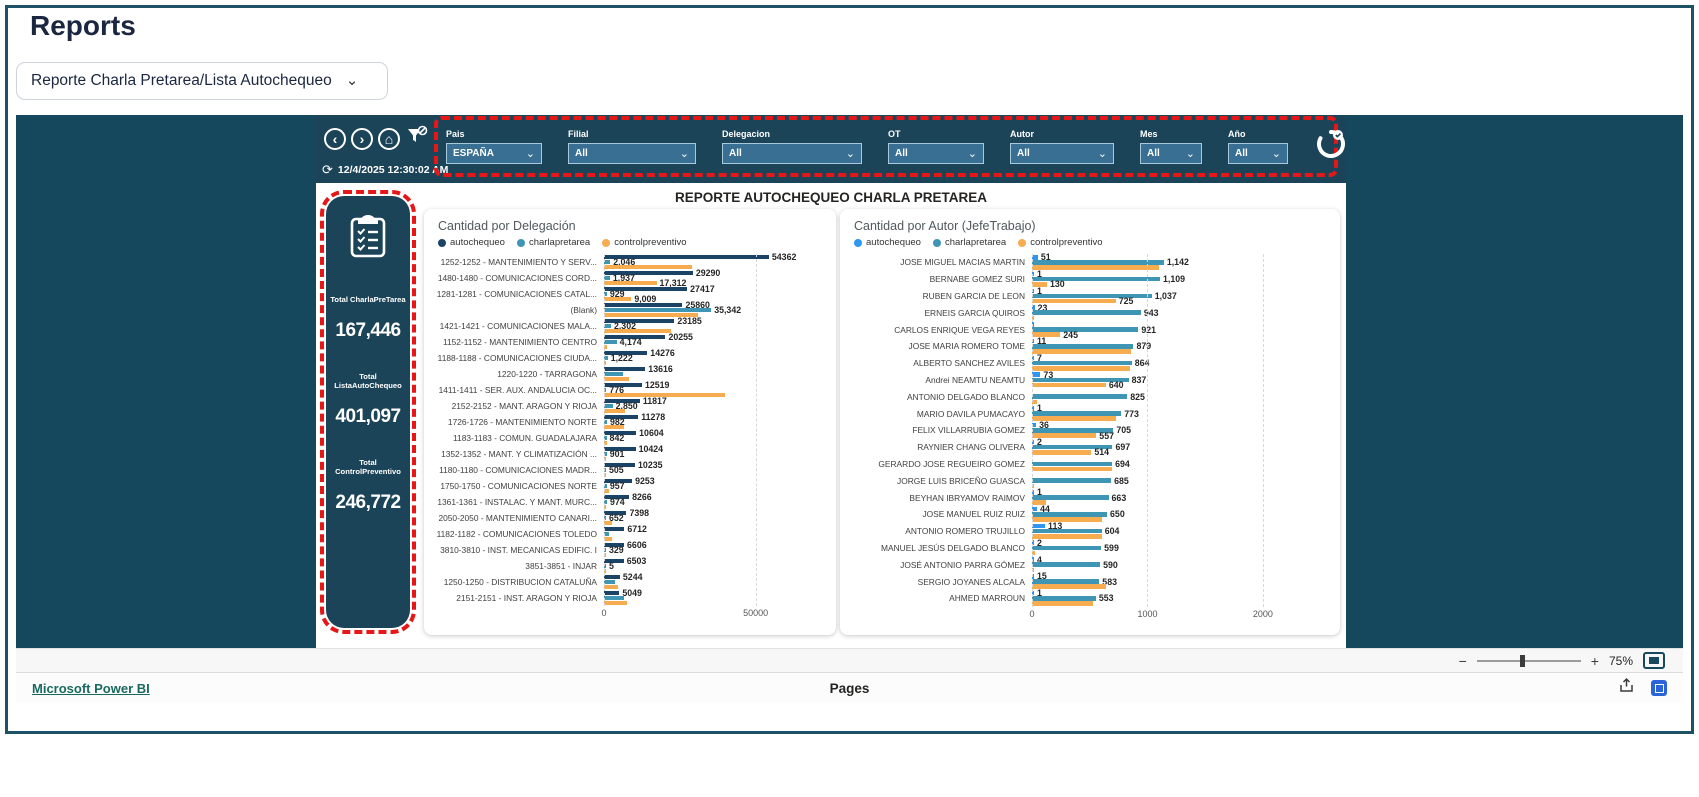 This screenshot has width=1699, height=797. What do you see at coordinates (1062, 153) in the screenshot?
I see `filter-select-autor: All ⌄` at bounding box center [1062, 153].